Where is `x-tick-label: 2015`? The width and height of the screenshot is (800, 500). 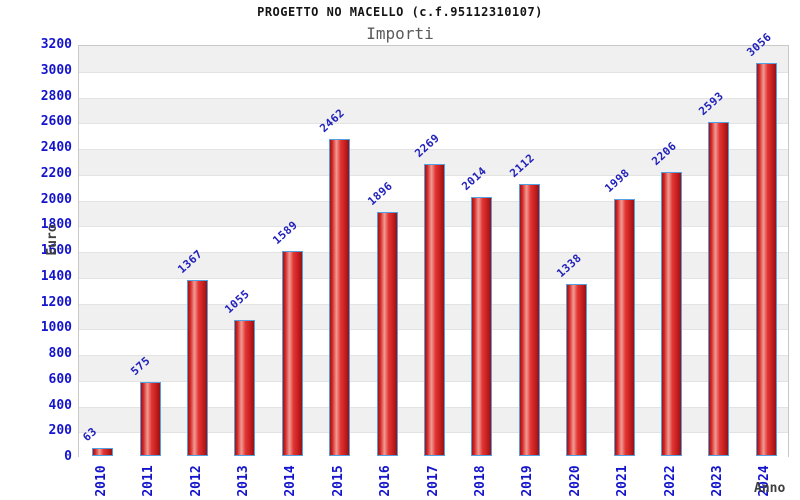
x-tick-label: 2015 is located at coordinates (338, 481).